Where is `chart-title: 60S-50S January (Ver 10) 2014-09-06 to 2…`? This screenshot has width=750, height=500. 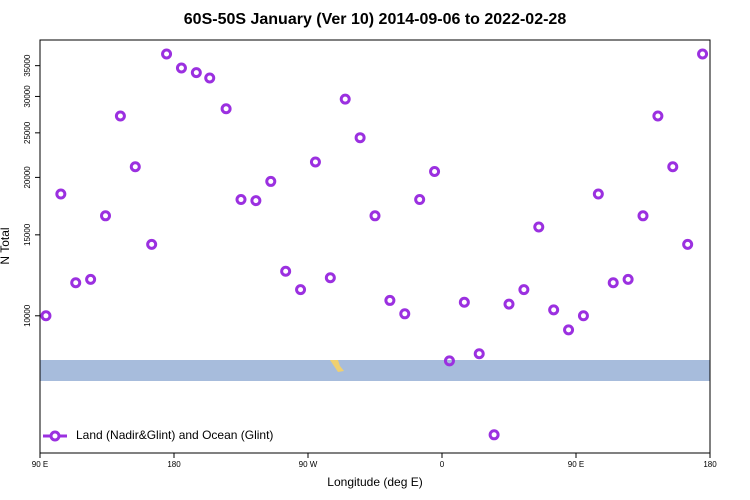 chart-title: 60S-50S January (Ver 10) 2014-09-06 to 2… is located at coordinates (375, 19).